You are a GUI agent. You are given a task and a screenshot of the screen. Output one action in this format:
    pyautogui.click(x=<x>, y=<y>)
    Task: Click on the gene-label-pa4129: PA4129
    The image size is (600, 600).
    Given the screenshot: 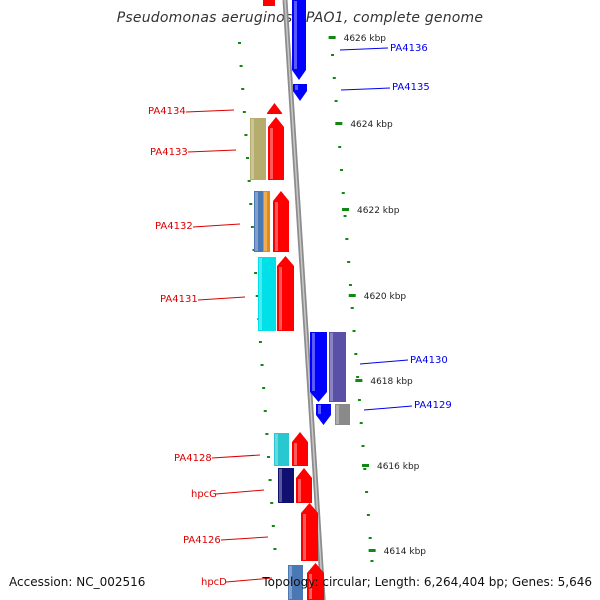 What is the action you would take?
    pyautogui.click(x=433, y=405)
    